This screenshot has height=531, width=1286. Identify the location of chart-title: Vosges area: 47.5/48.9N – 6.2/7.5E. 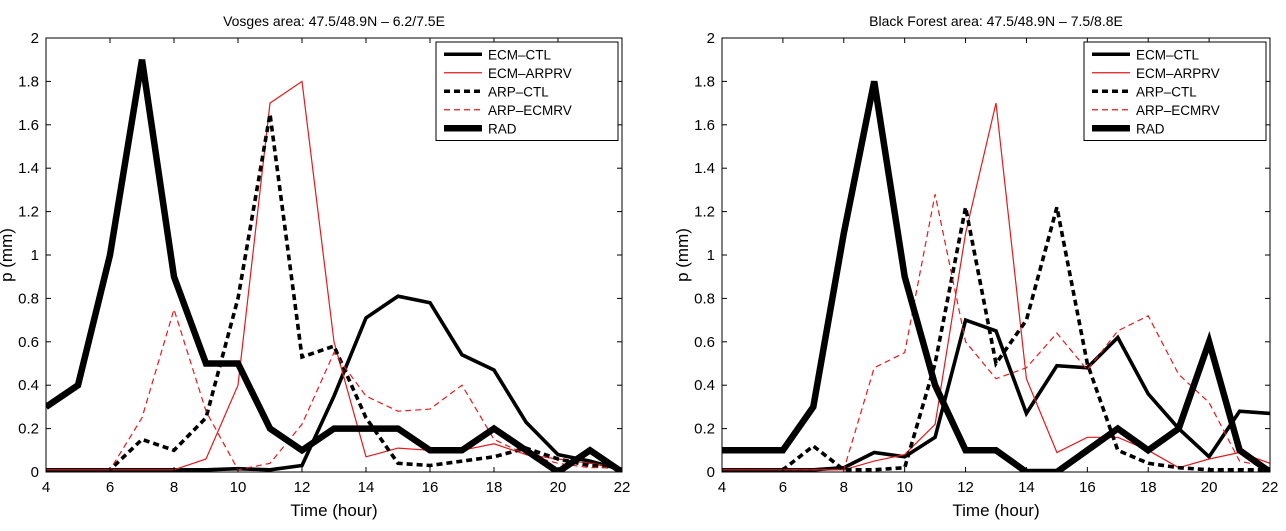
(334, 21).